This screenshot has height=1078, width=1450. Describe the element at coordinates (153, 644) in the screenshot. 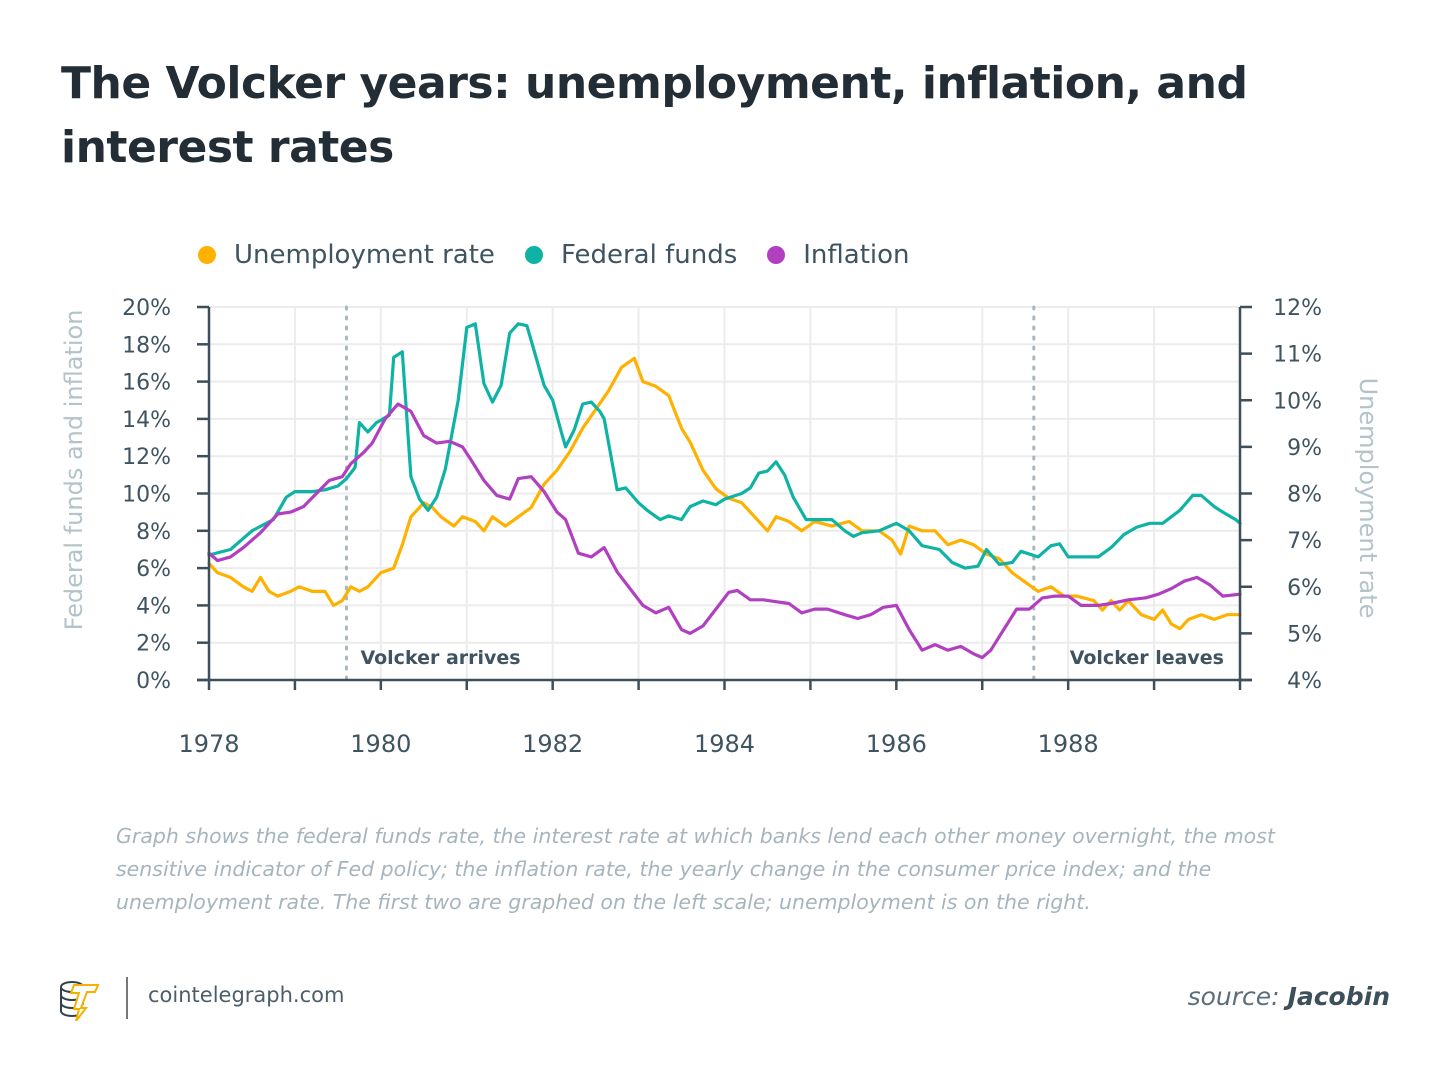

I see `left-axis-tick-label: 2%` at that location.